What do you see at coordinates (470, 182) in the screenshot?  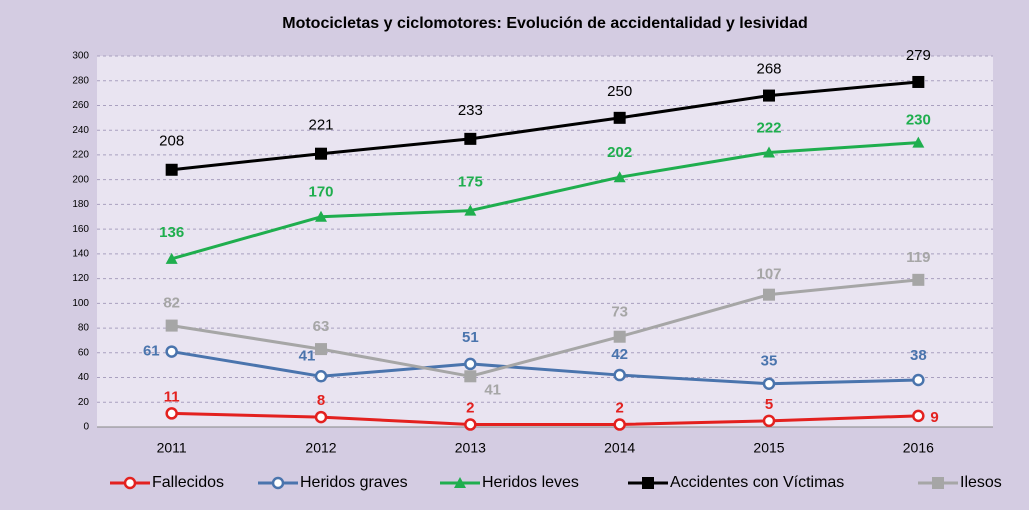 I see `data-label: 175` at bounding box center [470, 182].